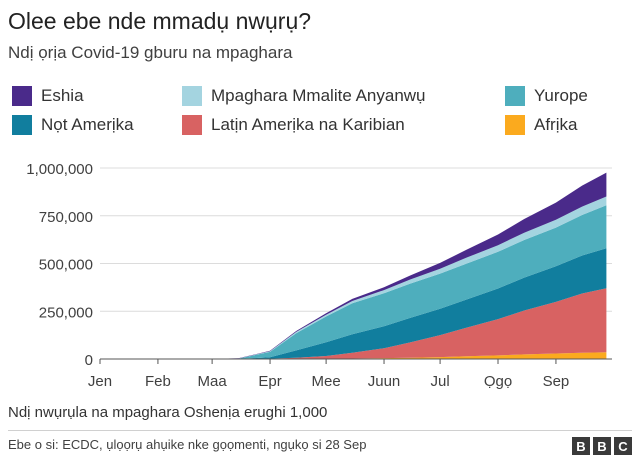  Describe the element at coordinates (269, 381) in the screenshot. I see `x-tick-label: Epr` at that location.